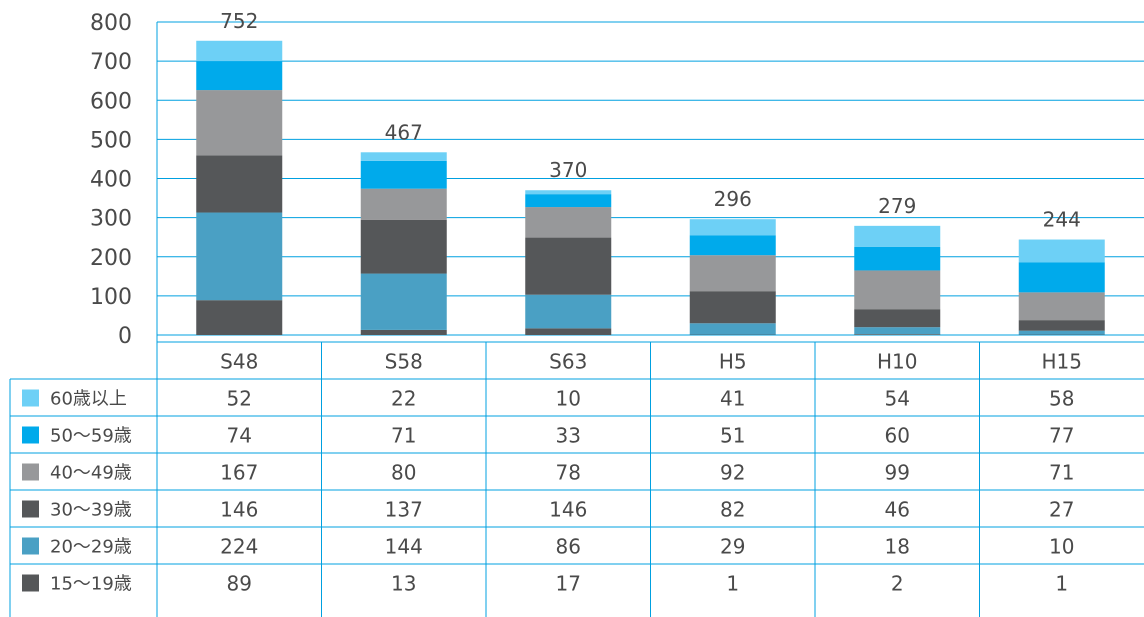  I want to click on y-tick-label: 600, so click(111, 101).